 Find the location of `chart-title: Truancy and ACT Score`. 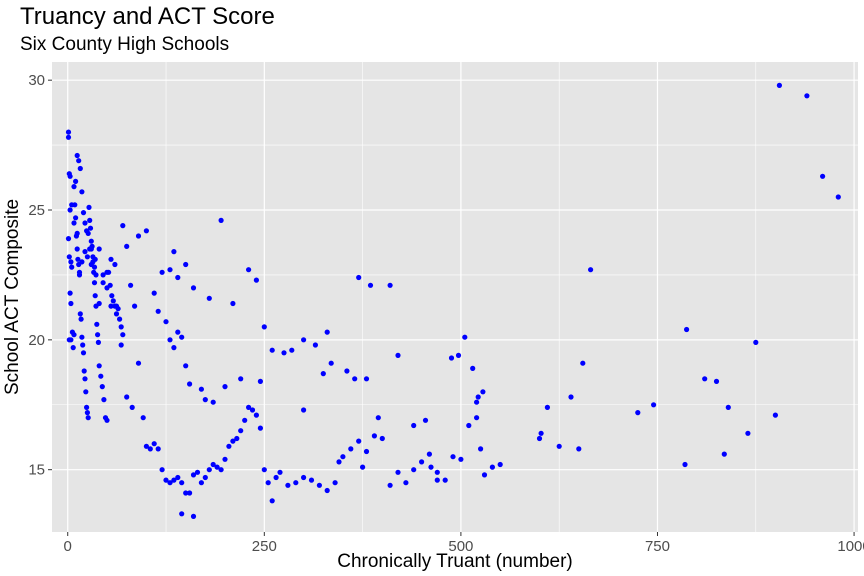

chart-title: Truancy and ACT Score is located at coordinates (147, 16).